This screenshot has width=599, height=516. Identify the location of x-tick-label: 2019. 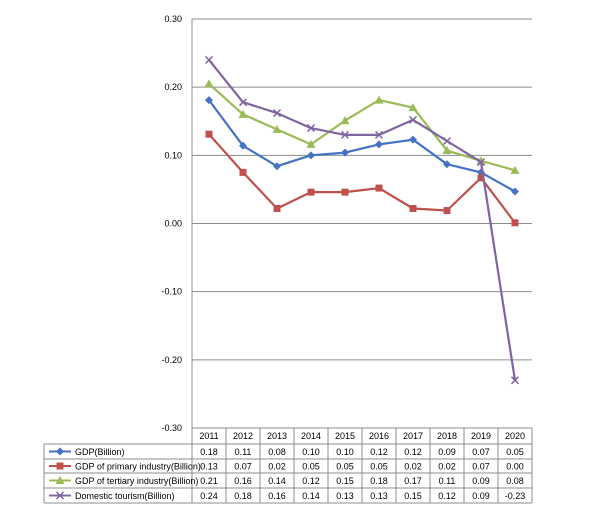
(481, 436).